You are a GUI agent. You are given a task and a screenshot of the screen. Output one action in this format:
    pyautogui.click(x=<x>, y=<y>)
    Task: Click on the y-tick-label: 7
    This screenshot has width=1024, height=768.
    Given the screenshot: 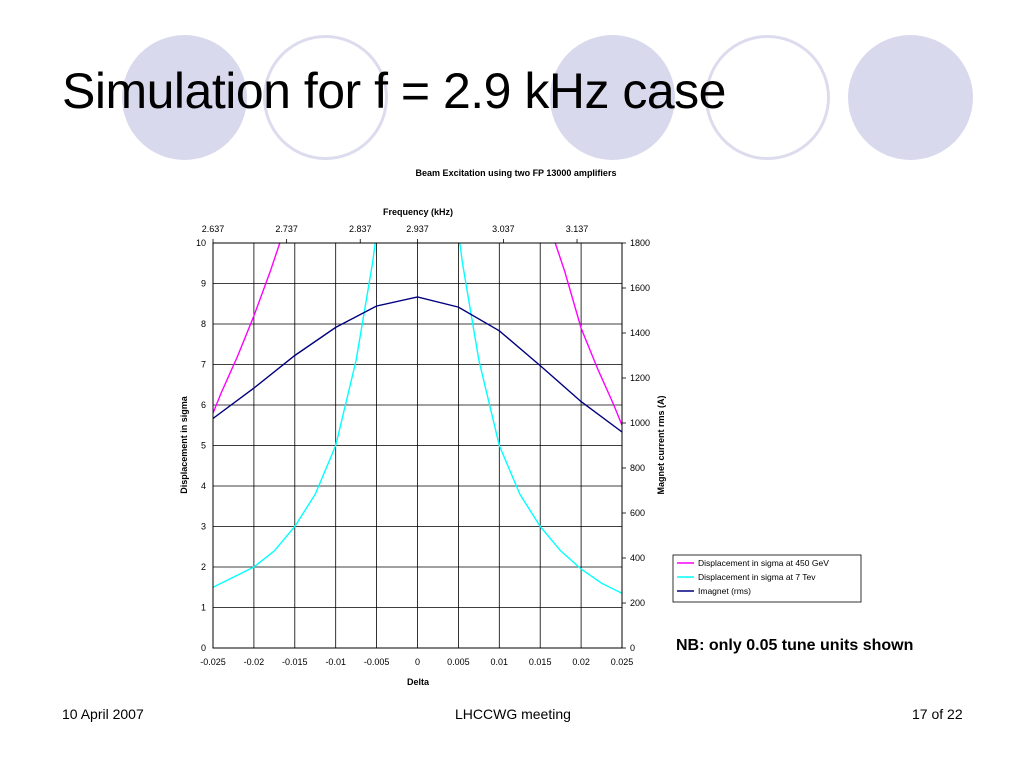 What is the action you would take?
    pyautogui.click(x=203, y=365)
    